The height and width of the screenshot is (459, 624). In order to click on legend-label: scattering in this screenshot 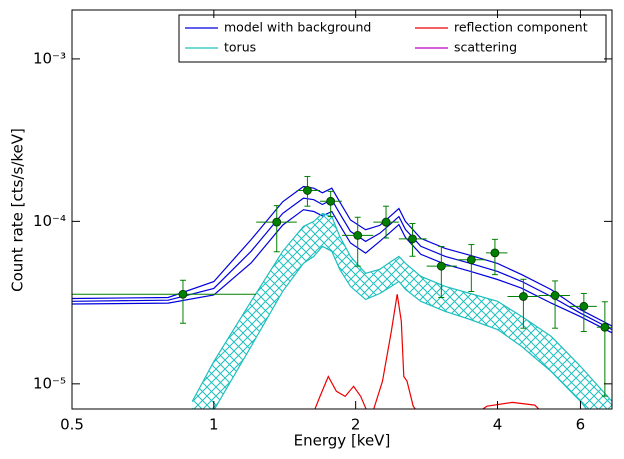, I will do `click(485, 47)`.